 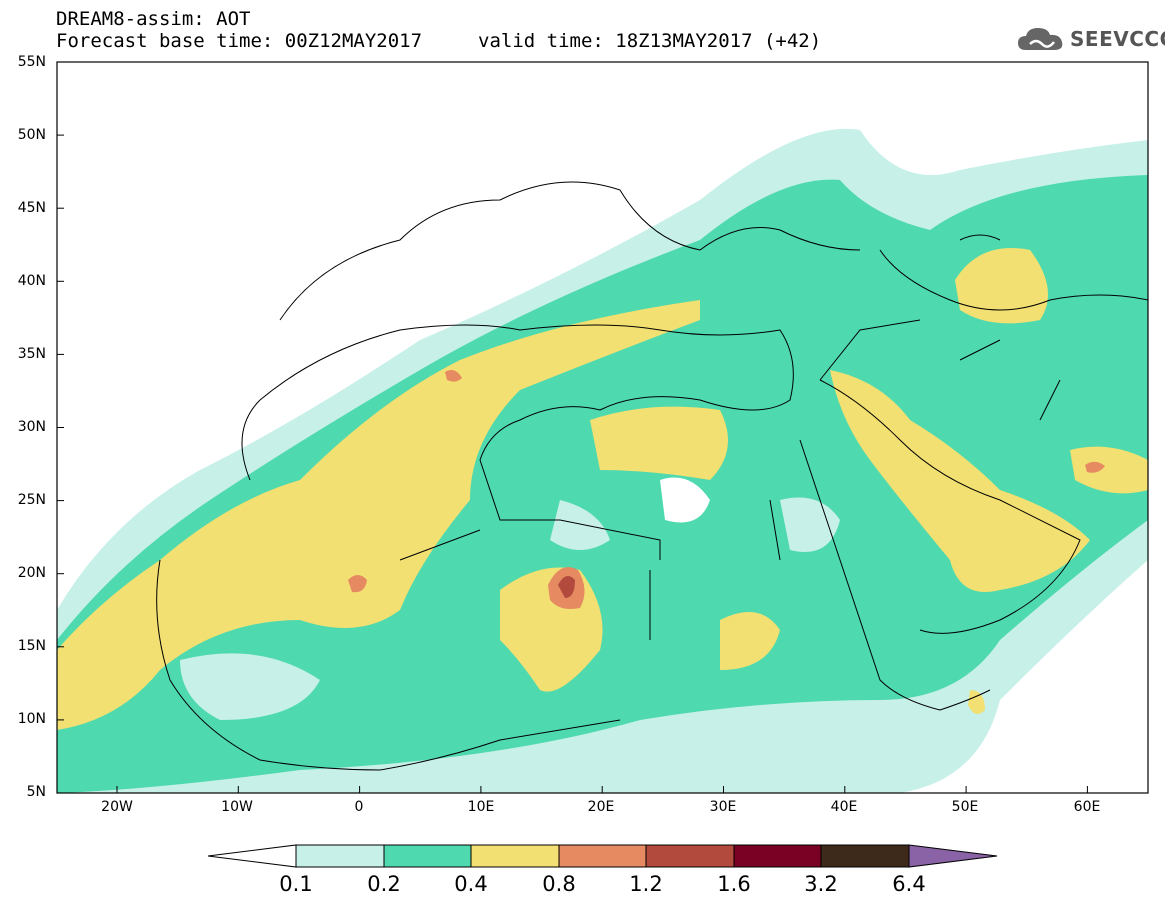 I want to click on colorbar-low-arrow, so click(x=252, y=856).